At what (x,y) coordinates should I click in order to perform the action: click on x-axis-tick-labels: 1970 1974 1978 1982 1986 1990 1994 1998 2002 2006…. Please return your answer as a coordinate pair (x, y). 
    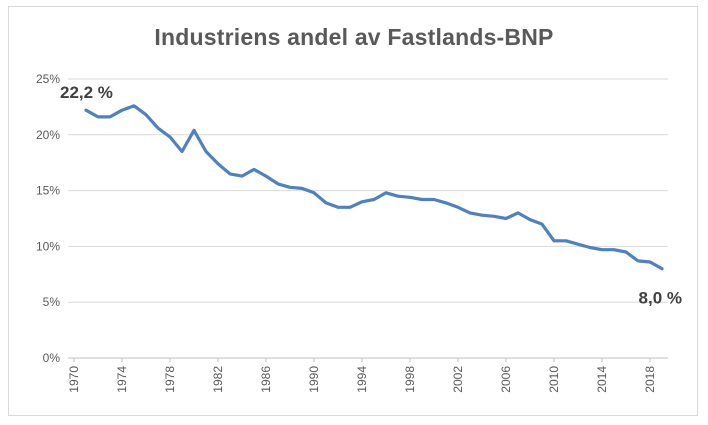
    Looking at the image, I should click on (362, 379).